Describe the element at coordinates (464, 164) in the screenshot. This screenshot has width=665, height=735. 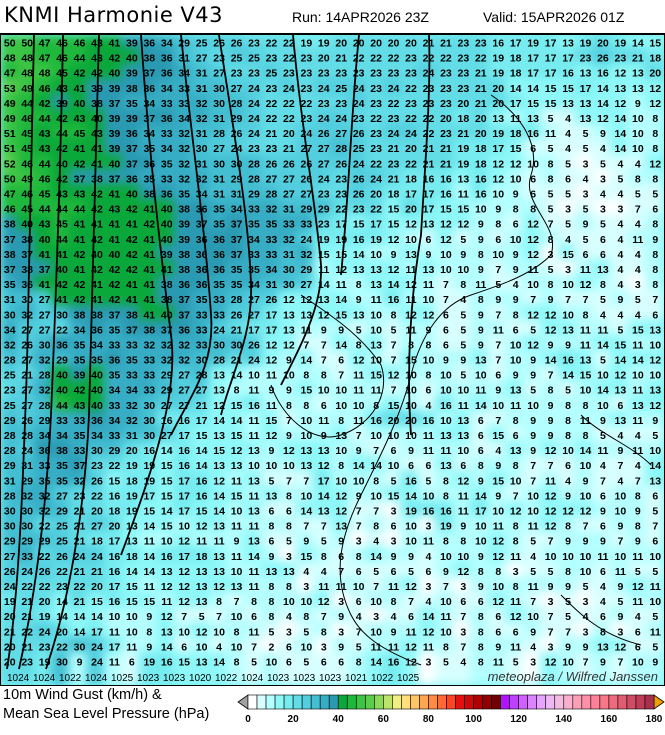
I see `gust-value: 19` at that location.